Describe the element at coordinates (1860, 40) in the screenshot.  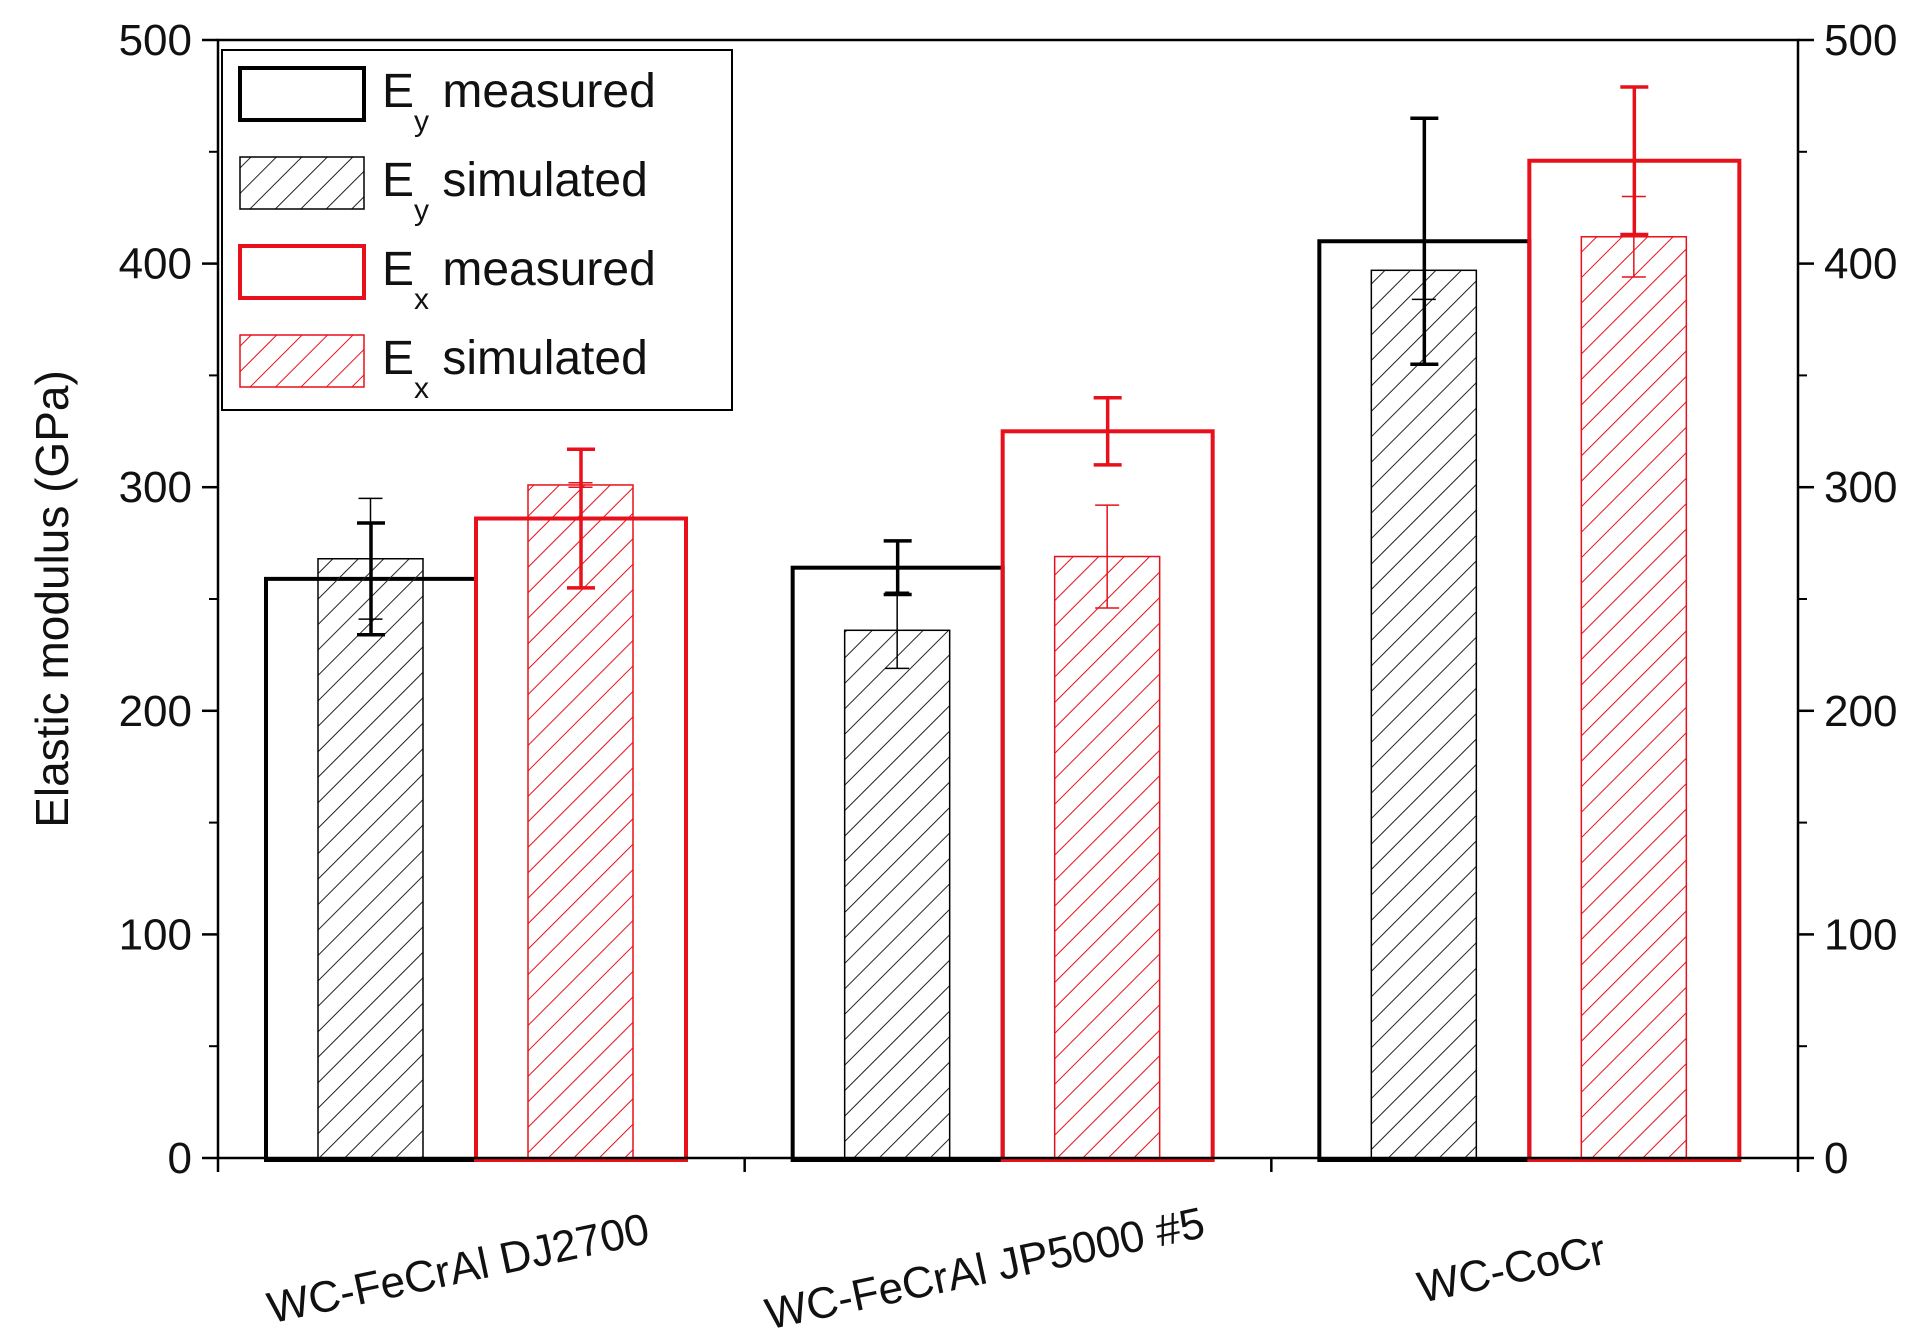
I see `y-tick-label-right: 500` at that location.